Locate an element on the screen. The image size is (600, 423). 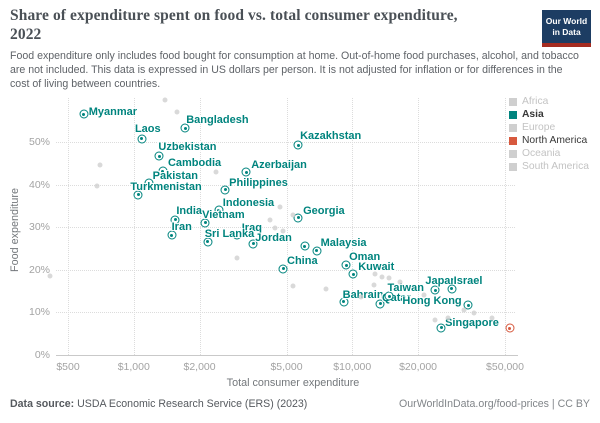
data-point-japan is located at coordinates (435, 290).